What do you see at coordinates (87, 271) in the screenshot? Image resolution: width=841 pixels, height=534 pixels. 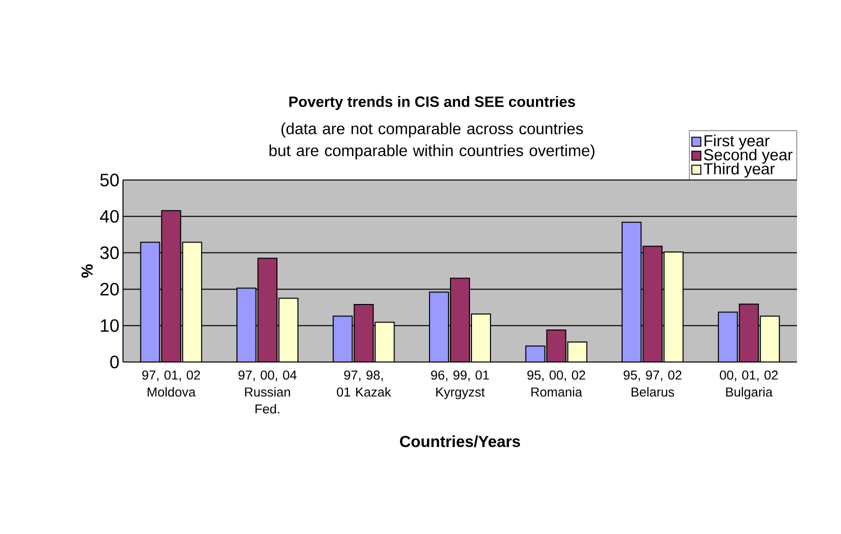 I see `y-axis-title: %` at bounding box center [87, 271].